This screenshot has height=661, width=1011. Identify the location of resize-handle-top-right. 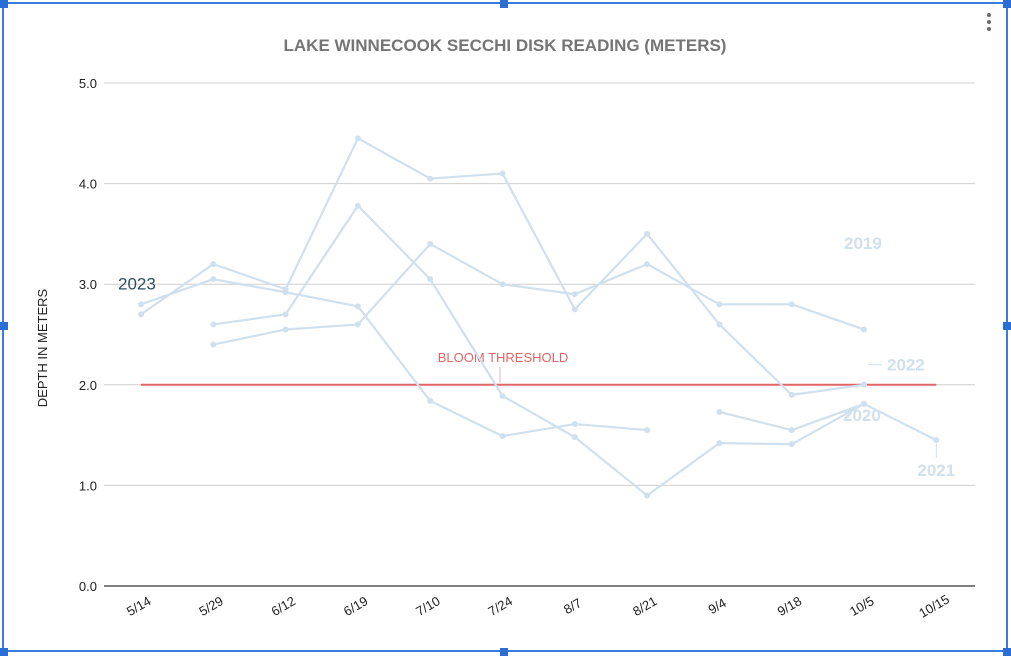
(1007, 4).